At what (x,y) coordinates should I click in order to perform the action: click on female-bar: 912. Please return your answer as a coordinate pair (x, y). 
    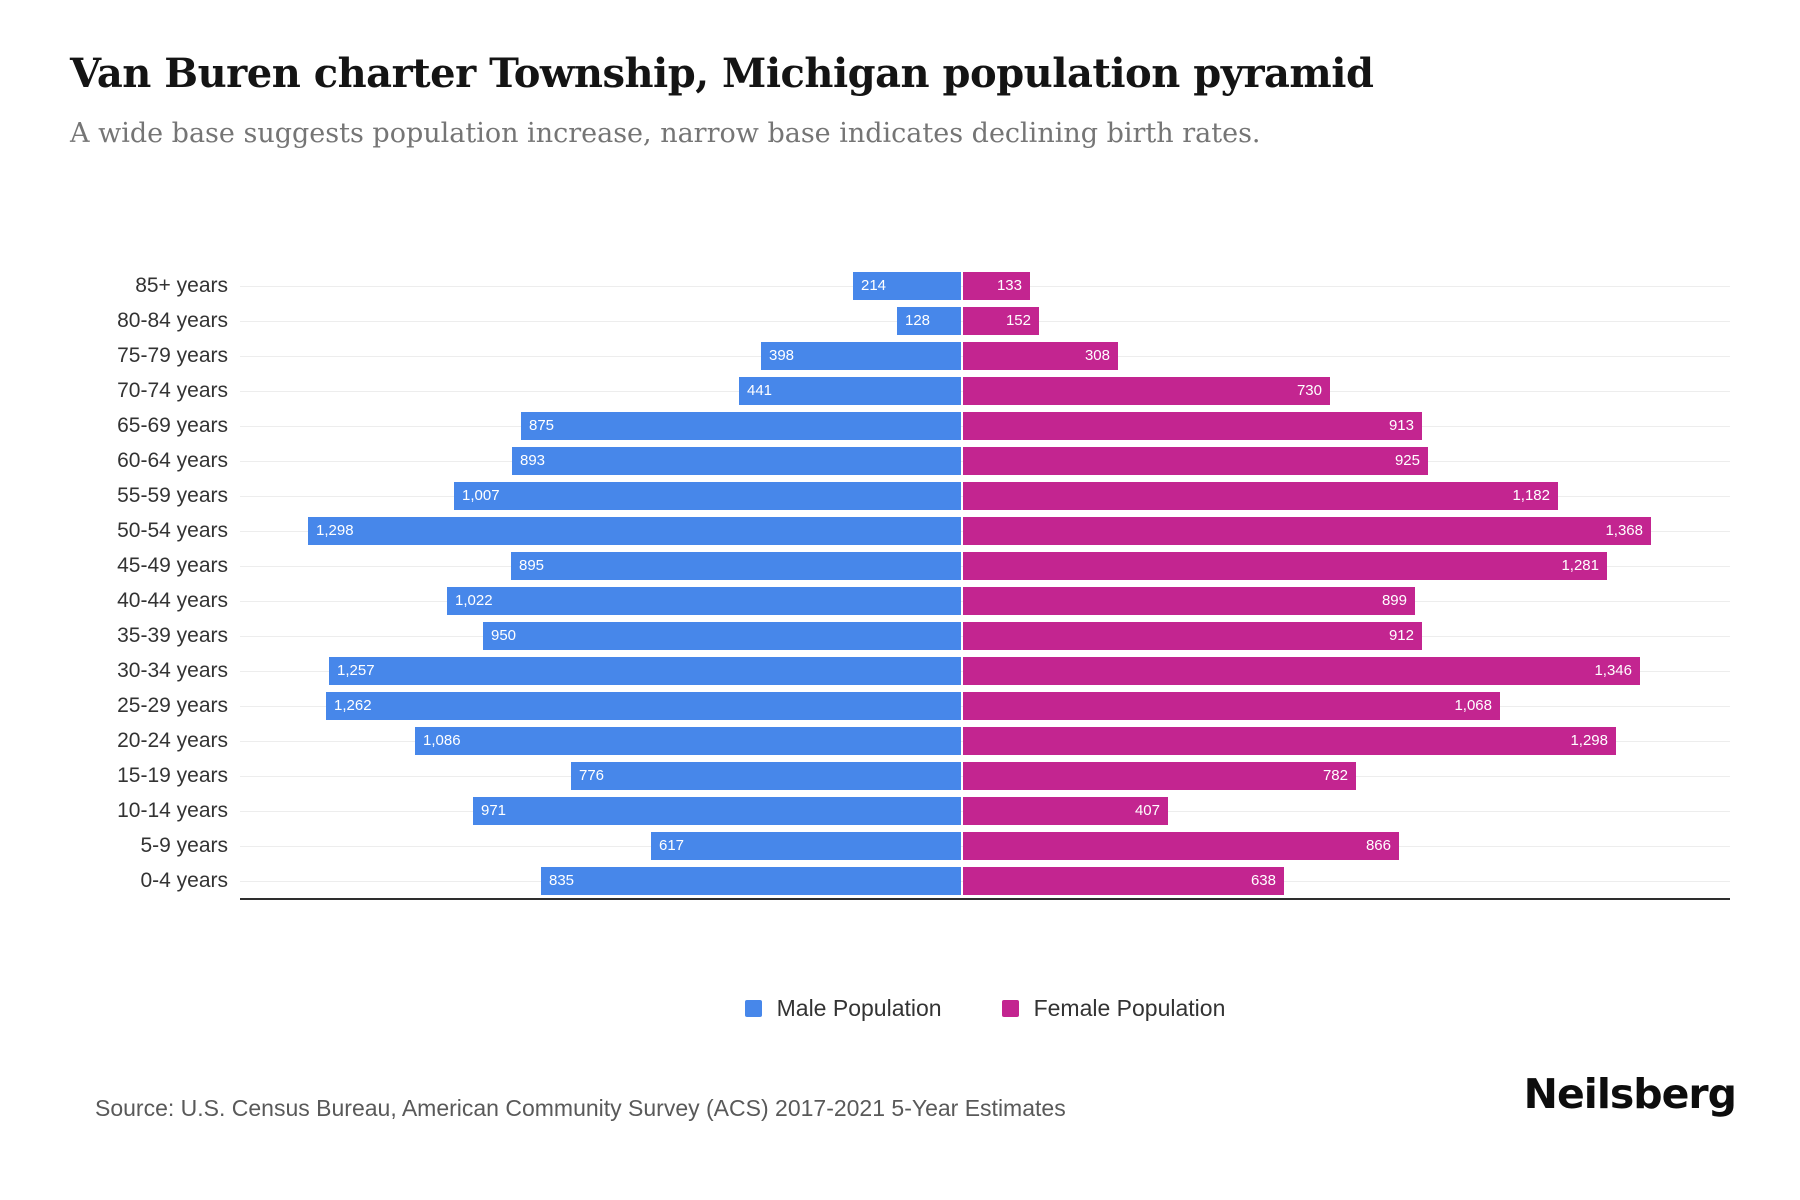
    Looking at the image, I should click on (1192, 635).